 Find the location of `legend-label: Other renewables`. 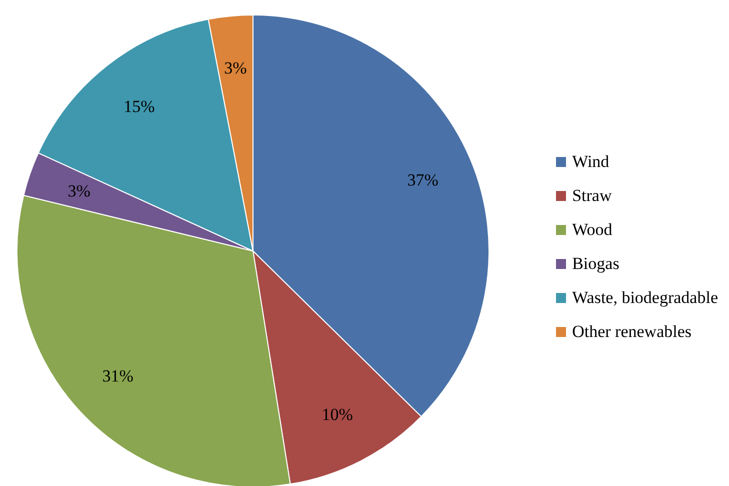

legend-label: Other renewables is located at coordinates (632, 332).